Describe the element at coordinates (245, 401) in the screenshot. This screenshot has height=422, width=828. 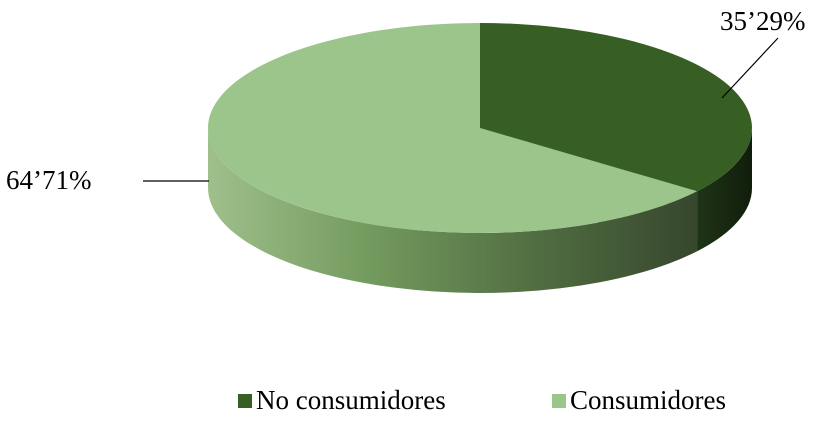
I see `legend-swatch-no-consumidores` at that location.